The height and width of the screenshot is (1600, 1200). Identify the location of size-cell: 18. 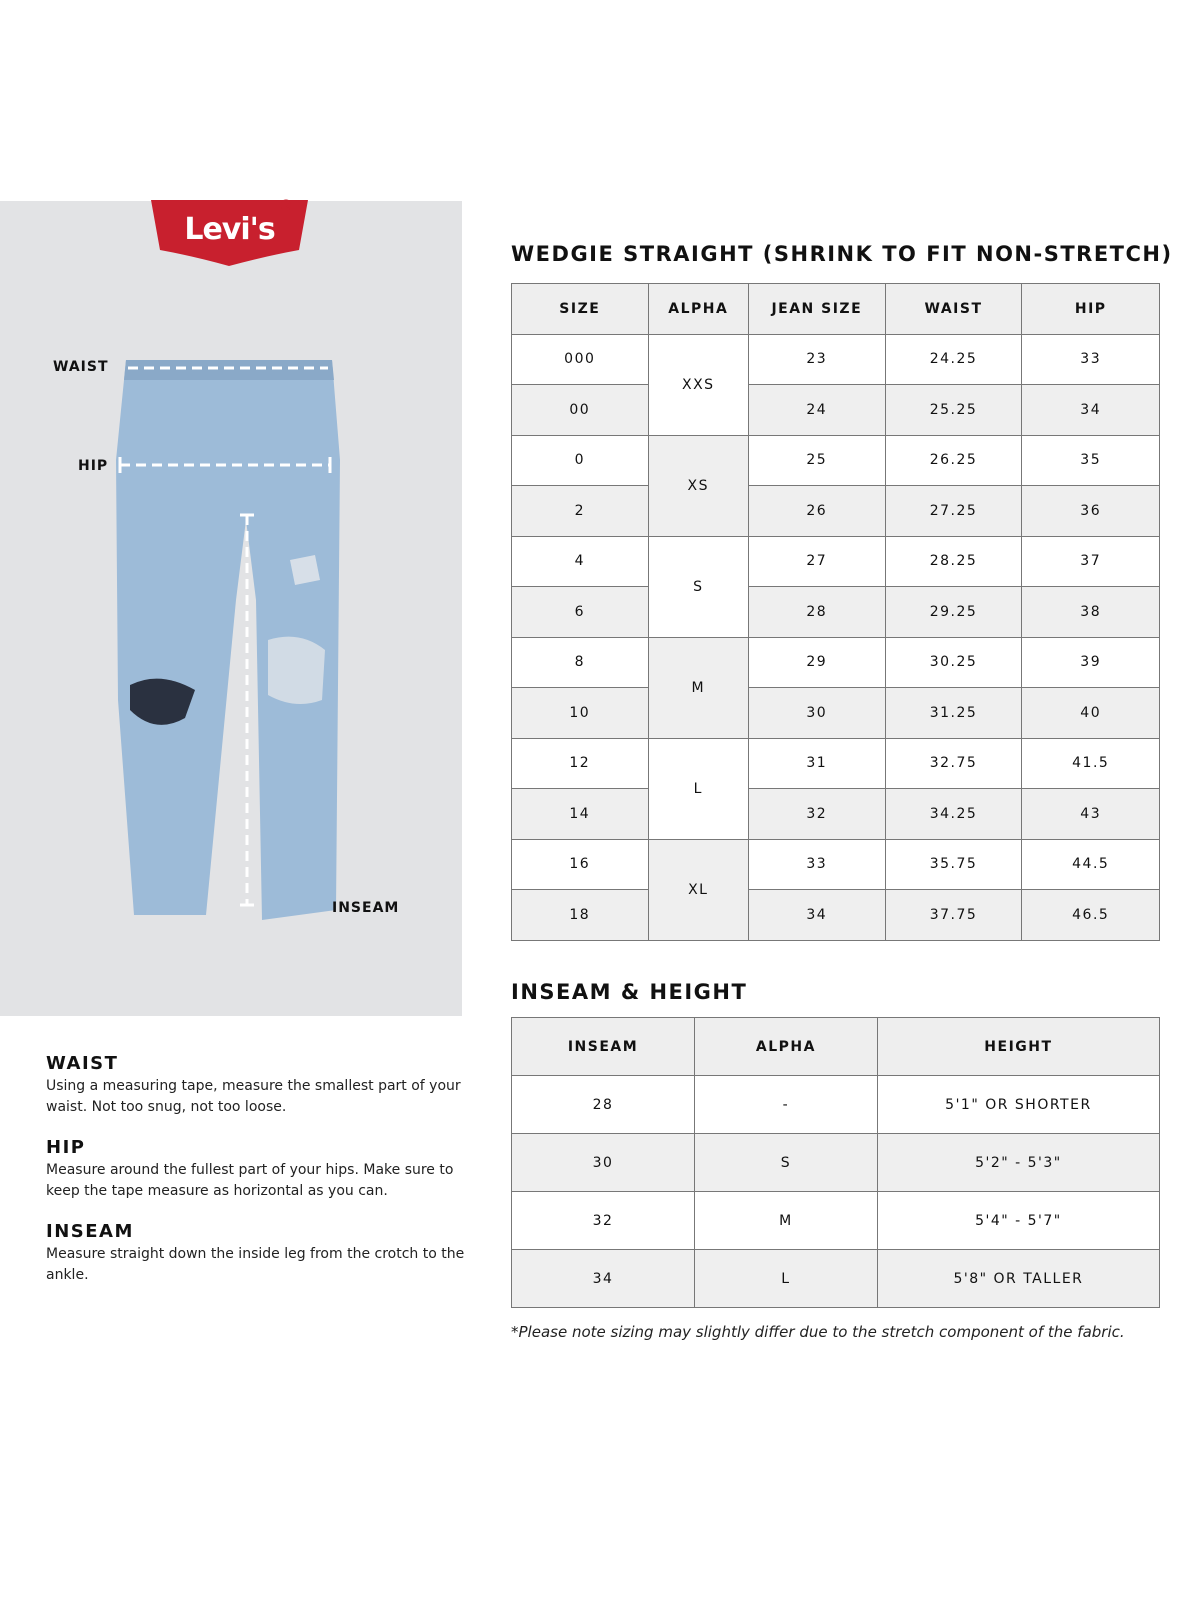
(580, 915).